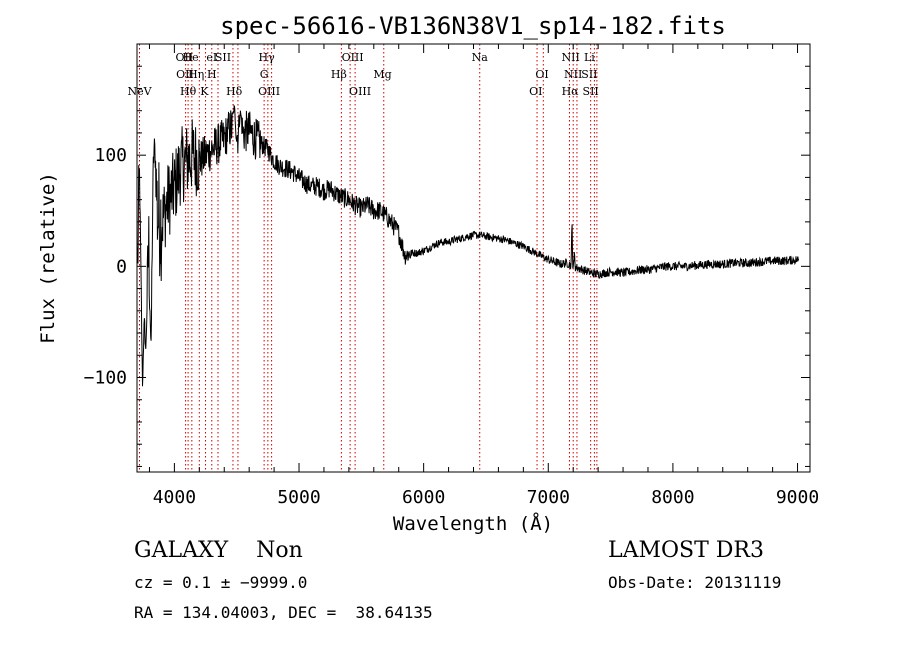 Image resolution: width=900 pixels, height=654 pixels. Describe the element at coordinates (571, 91) in the screenshot. I see `spectral-line-label: Hα` at that location.